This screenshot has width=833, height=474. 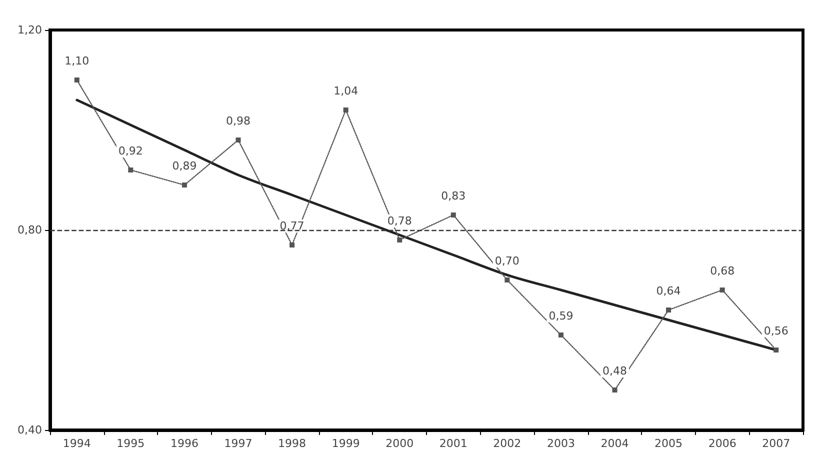 I want to click on x-tick-label: 2002, so click(x=507, y=443).